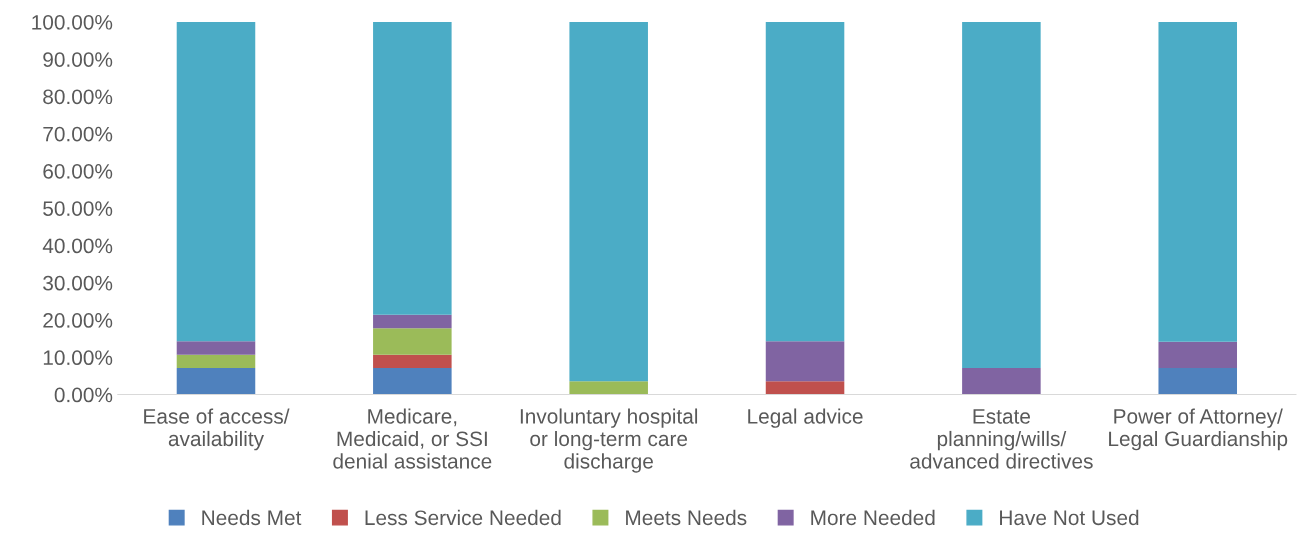 This screenshot has width=1309, height=548. I want to click on legend-label: More Needed, so click(873, 517).